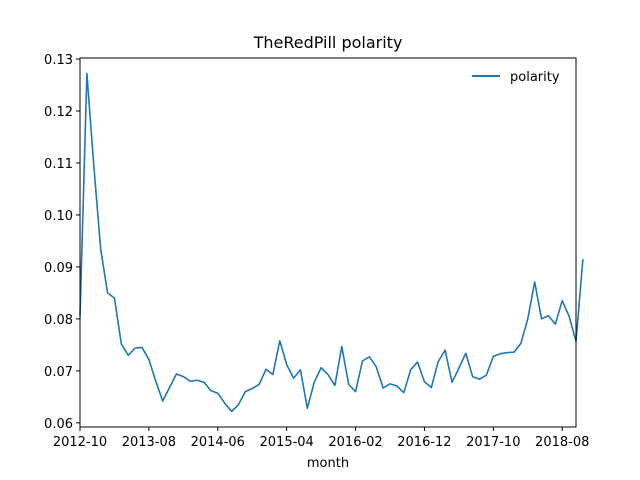 The image size is (640, 480). What do you see at coordinates (355, 442) in the screenshot?
I see `x-tick-label: 2016-02` at bounding box center [355, 442].